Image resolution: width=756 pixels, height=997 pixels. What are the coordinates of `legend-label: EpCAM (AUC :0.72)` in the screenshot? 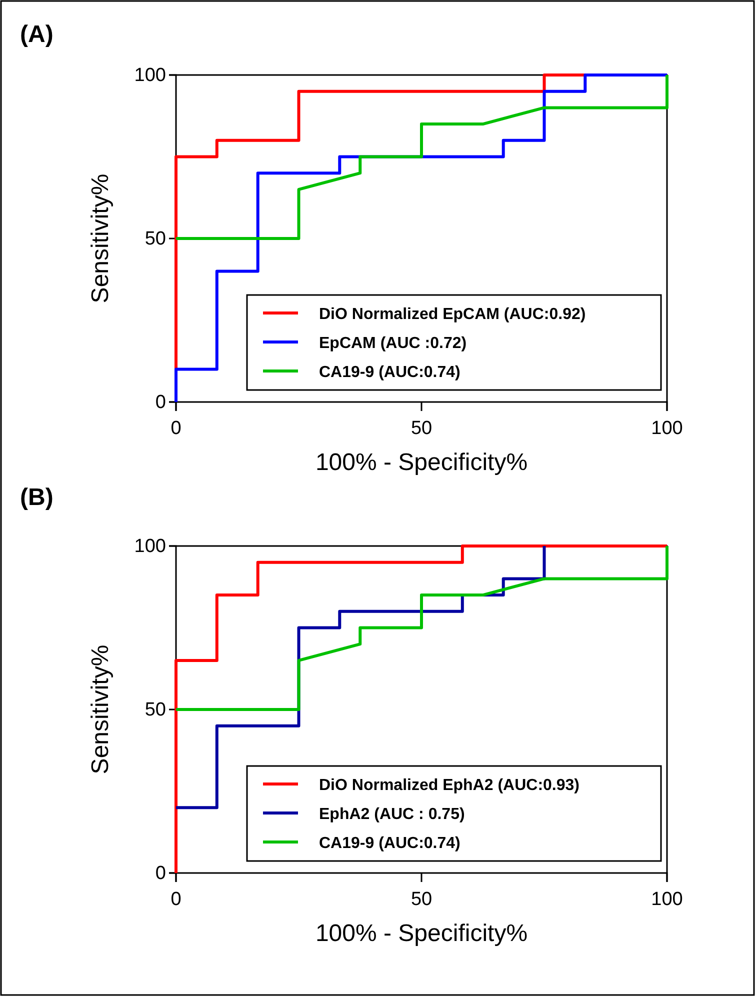 It's located at (393, 343).